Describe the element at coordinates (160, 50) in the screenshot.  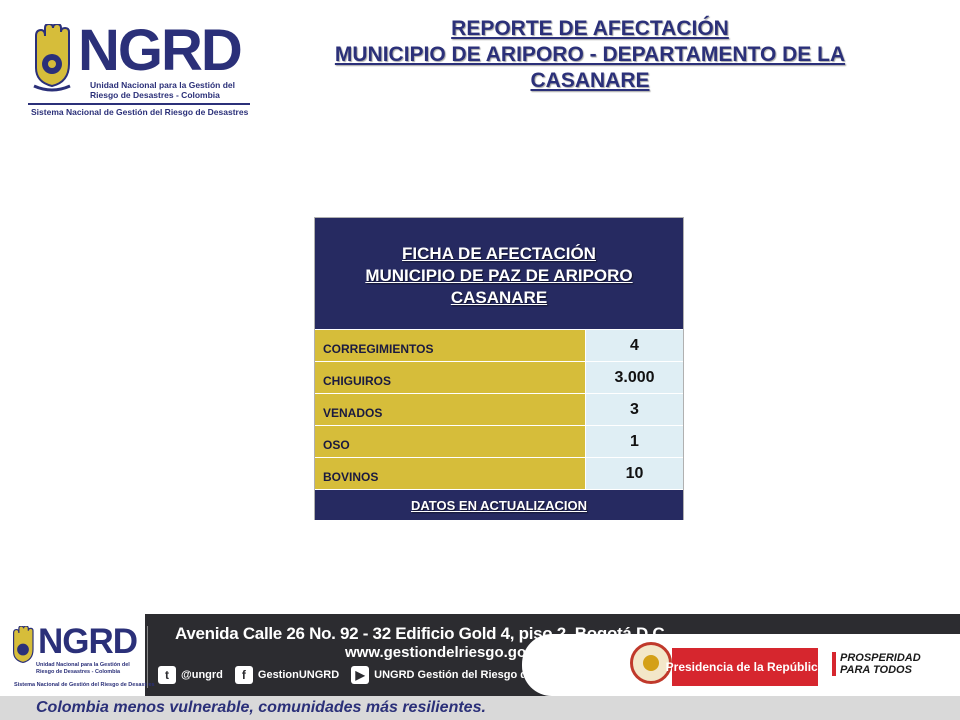
I see `logo-brand-text: NGRD` at that location.